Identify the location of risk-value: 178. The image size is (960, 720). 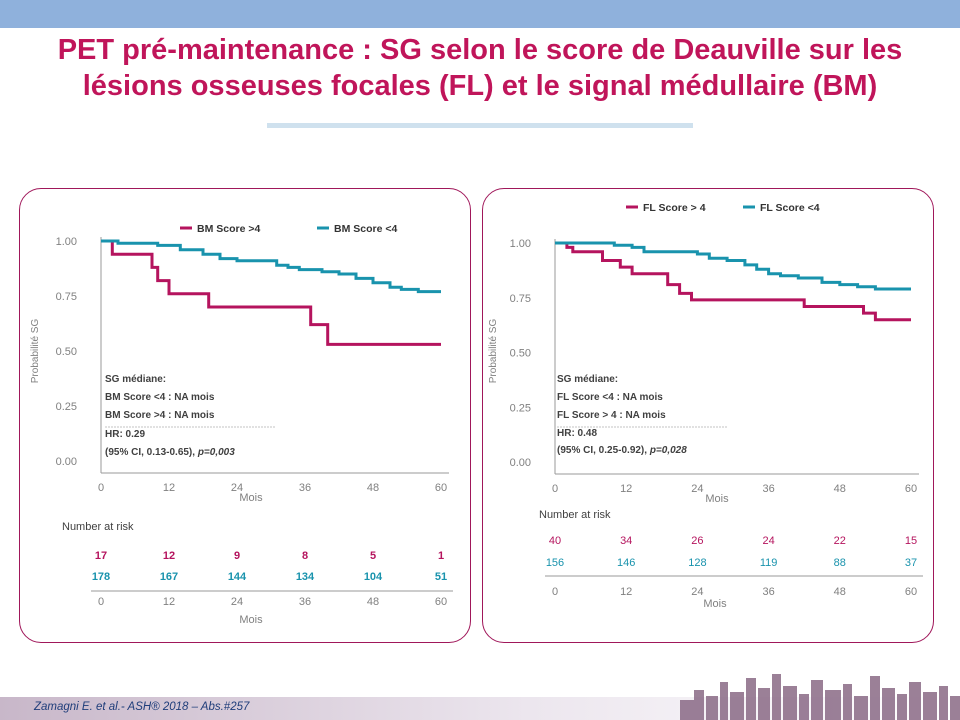
(101, 577).